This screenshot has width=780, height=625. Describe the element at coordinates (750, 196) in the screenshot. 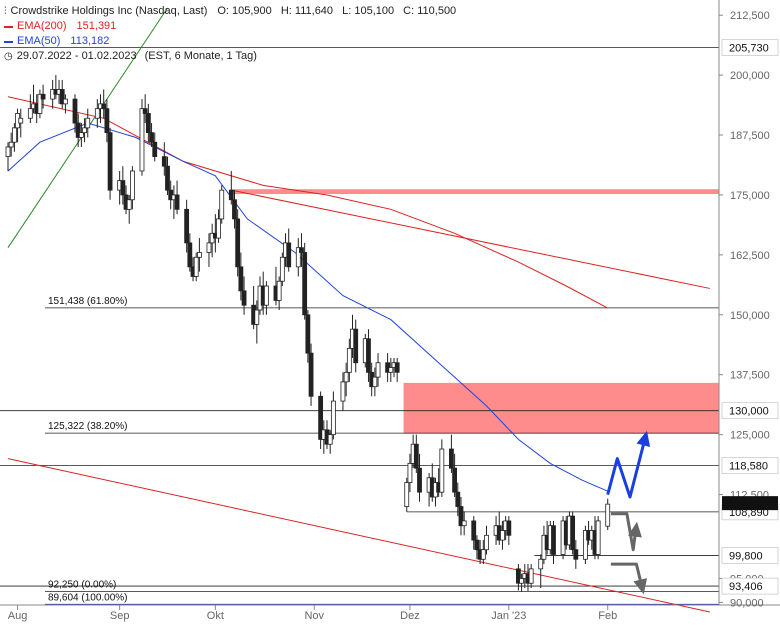

I see `y-tick-label: 175,000` at that location.